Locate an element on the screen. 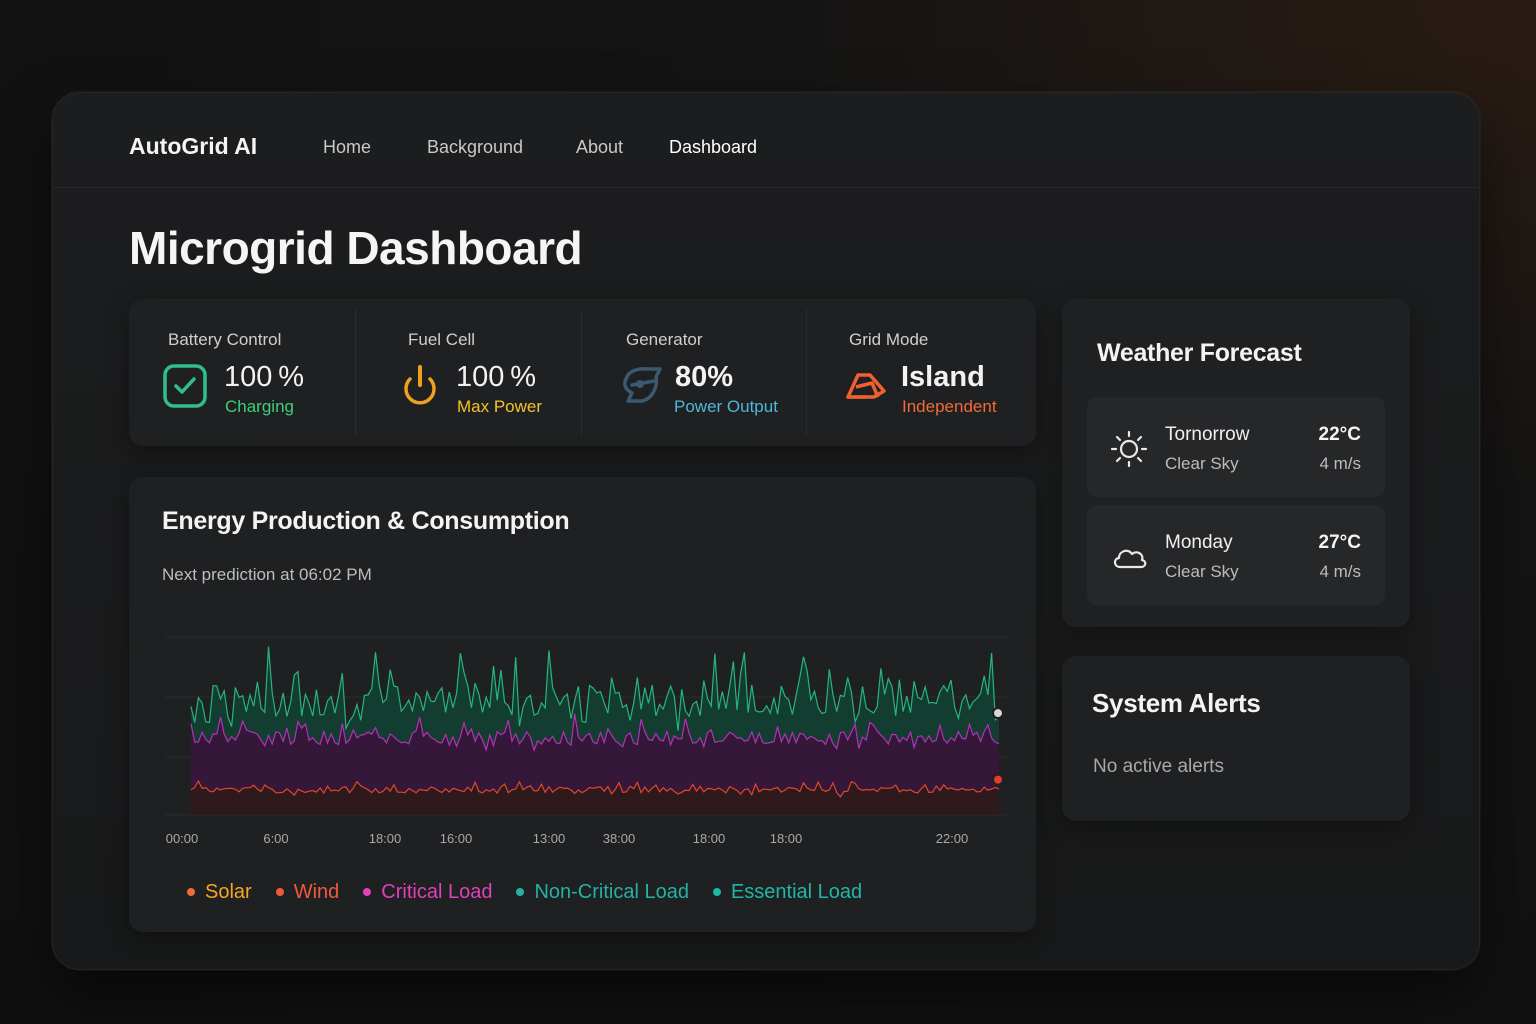 The height and width of the screenshot is (1024, 1536). x-tick-label: 16:00 is located at coordinates (456, 838).